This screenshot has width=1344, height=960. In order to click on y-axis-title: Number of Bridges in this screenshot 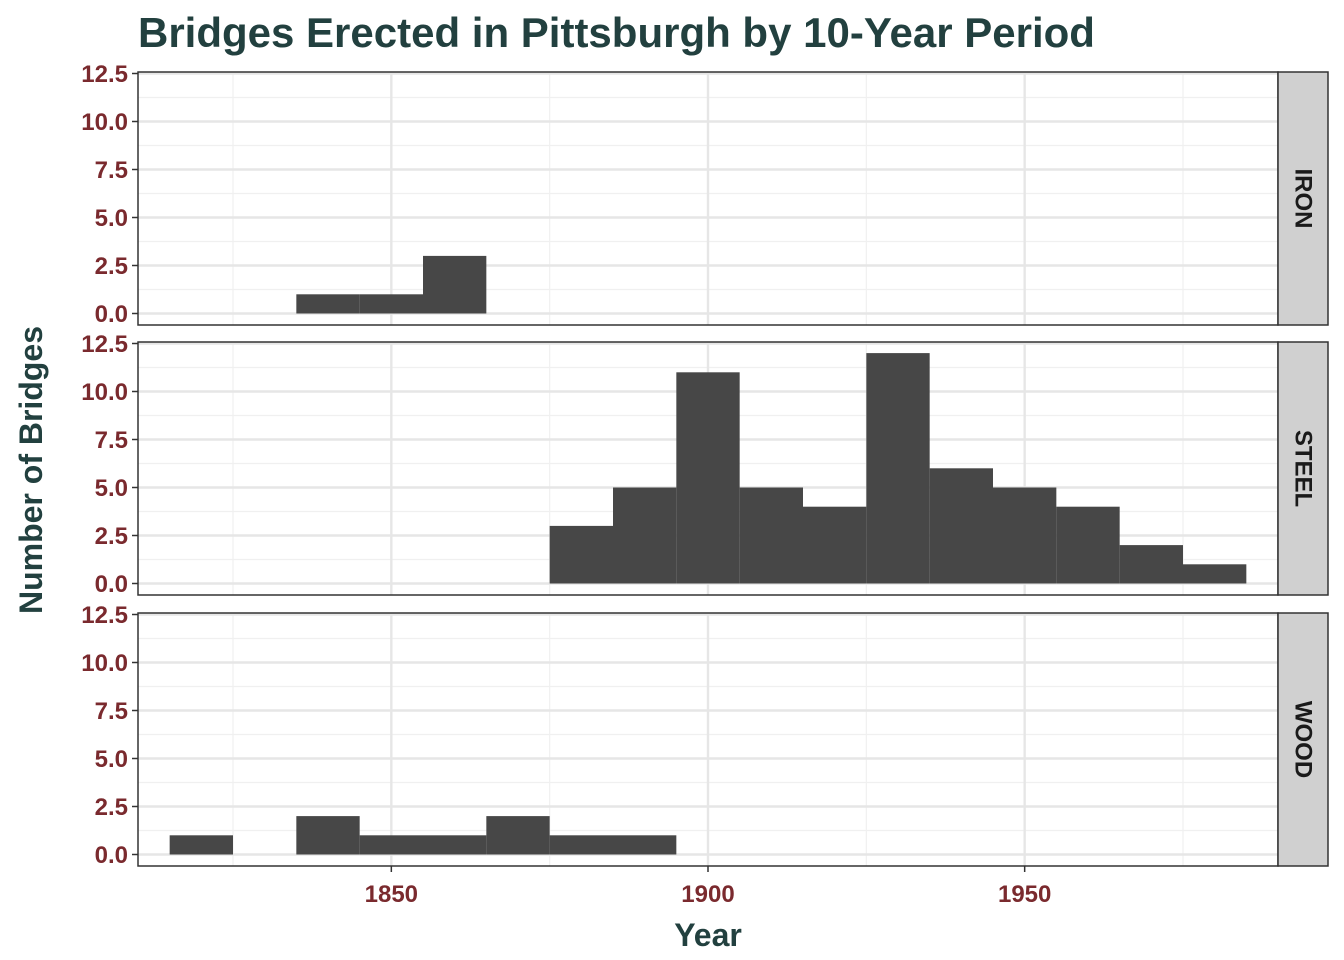, I will do `click(31, 470)`.